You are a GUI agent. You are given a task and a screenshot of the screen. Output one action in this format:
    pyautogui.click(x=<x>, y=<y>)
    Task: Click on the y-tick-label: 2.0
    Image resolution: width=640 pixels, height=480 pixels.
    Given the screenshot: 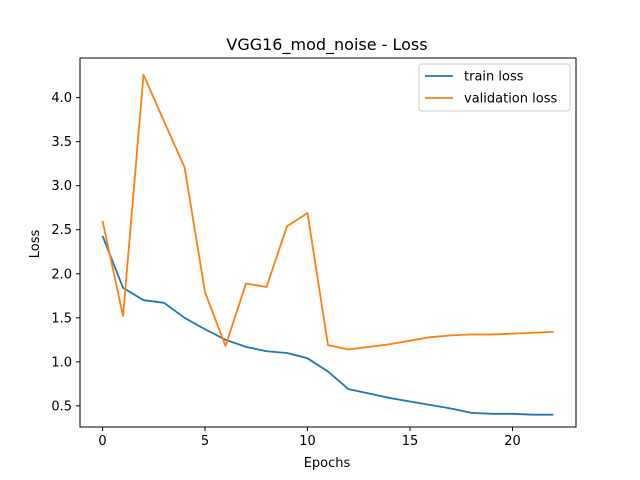 What is the action you would take?
    pyautogui.click(x=61, y=274)
    